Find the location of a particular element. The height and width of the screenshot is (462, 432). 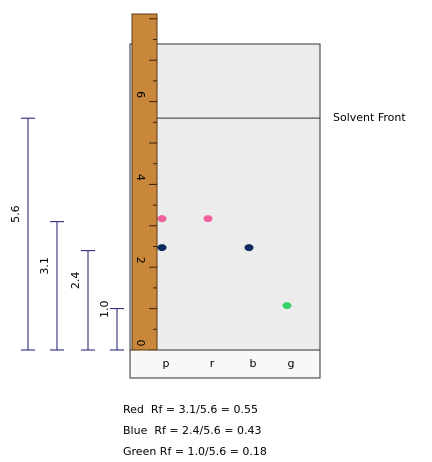

solvent-front-label: Solvent Front is located at coordinates (369, 117).